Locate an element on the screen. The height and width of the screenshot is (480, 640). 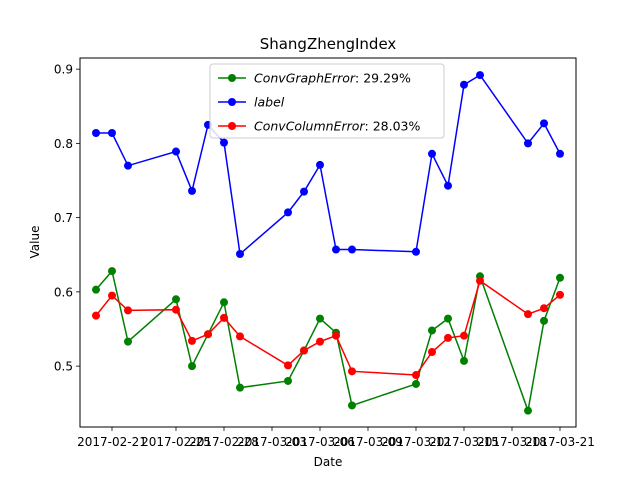
x-tick-label: 2017-03-18 is located at coordinates (512, 442).